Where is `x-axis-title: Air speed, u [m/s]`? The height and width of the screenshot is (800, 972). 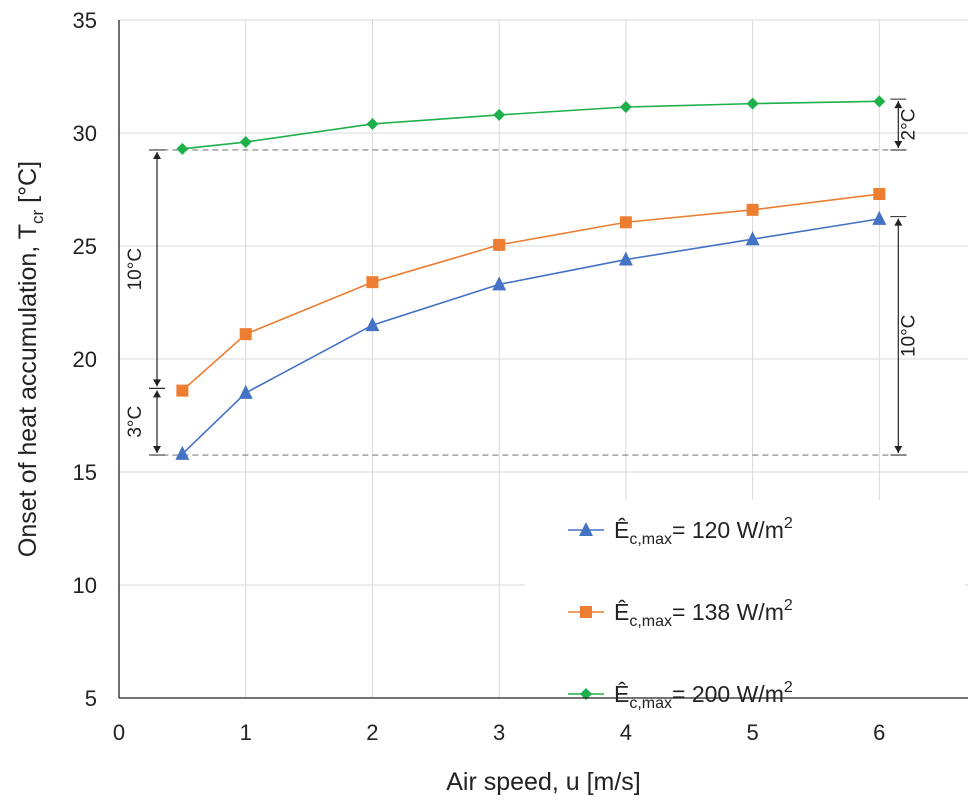
x-axis-title: Air speed, u [m/s] is located at coordinates (543, 782).